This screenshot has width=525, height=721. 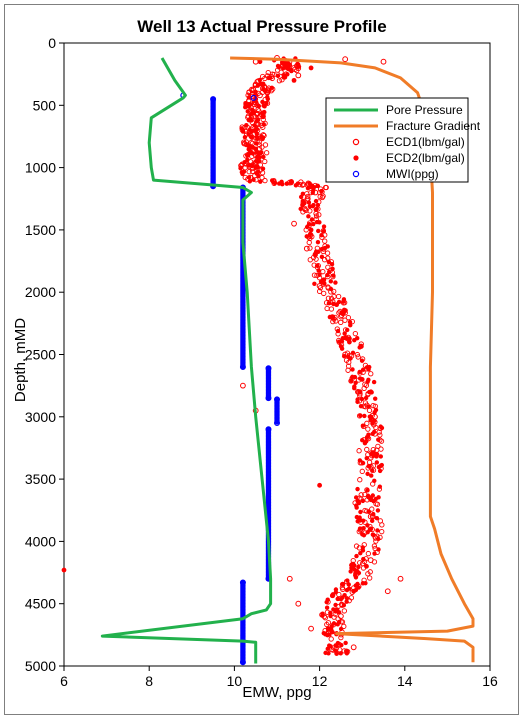 I want to click on x-tick-label: 14, so click(x=405, y=681).